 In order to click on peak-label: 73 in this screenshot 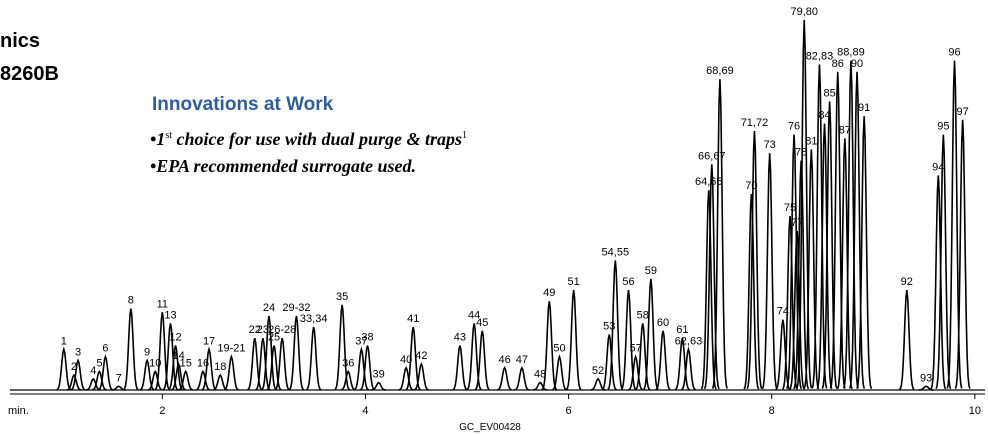, I will do `click(770, 145)`.